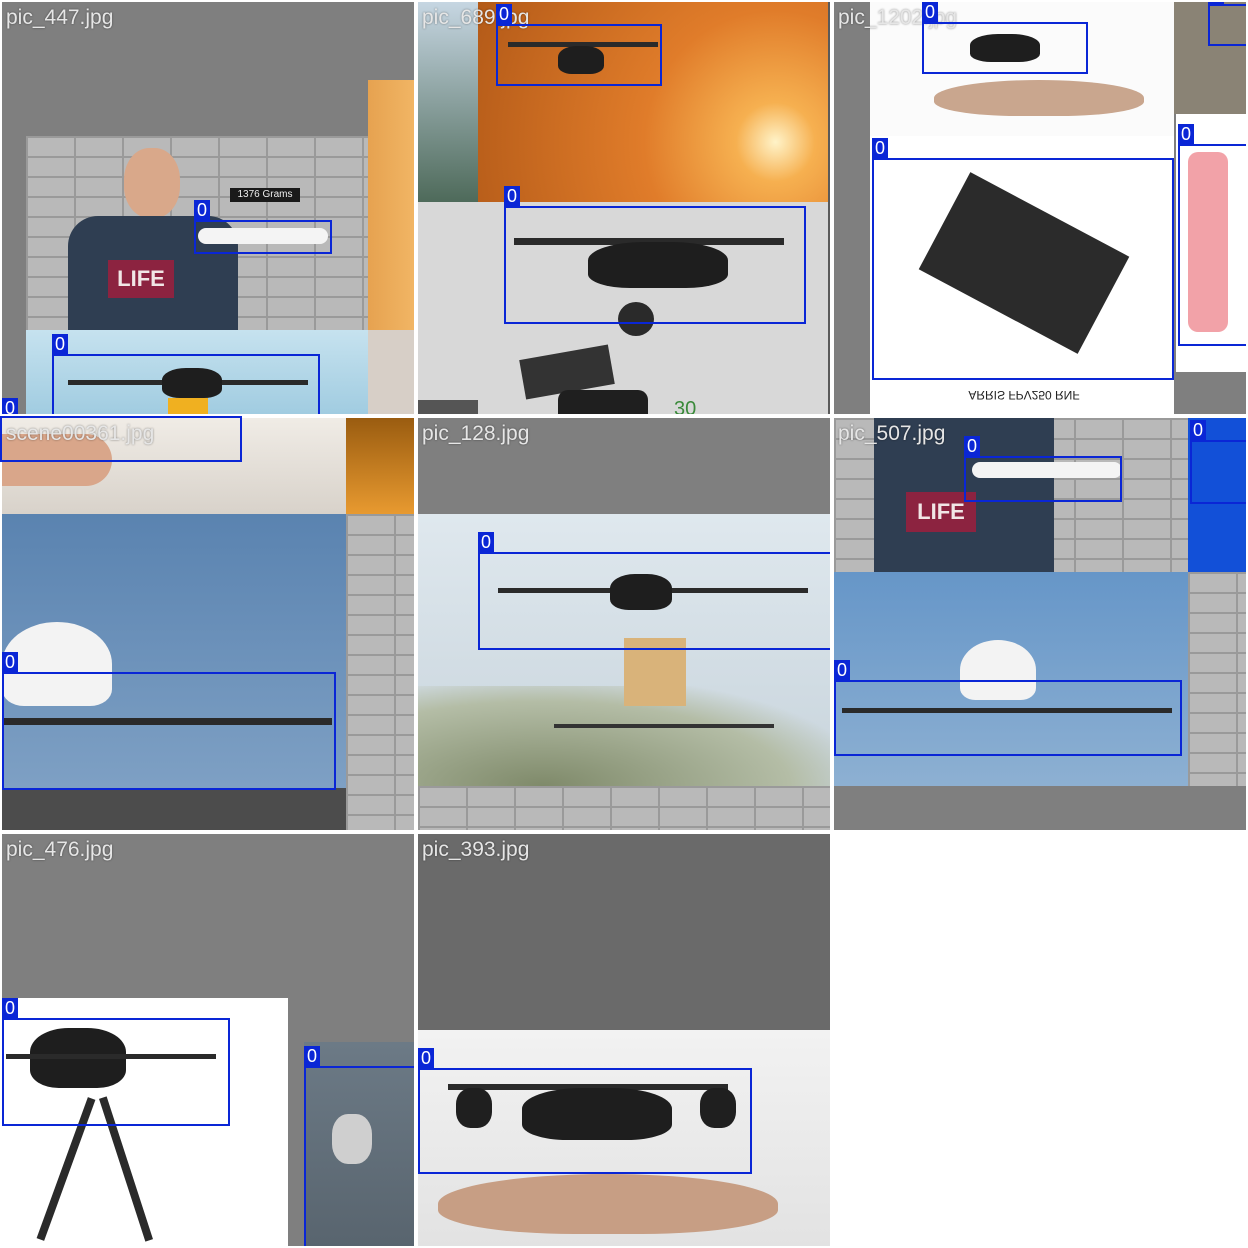 The height and width of the screenshot is (1248, 1248). I want to click on tile-filename: pic_476.jpg, so click(60, 849).